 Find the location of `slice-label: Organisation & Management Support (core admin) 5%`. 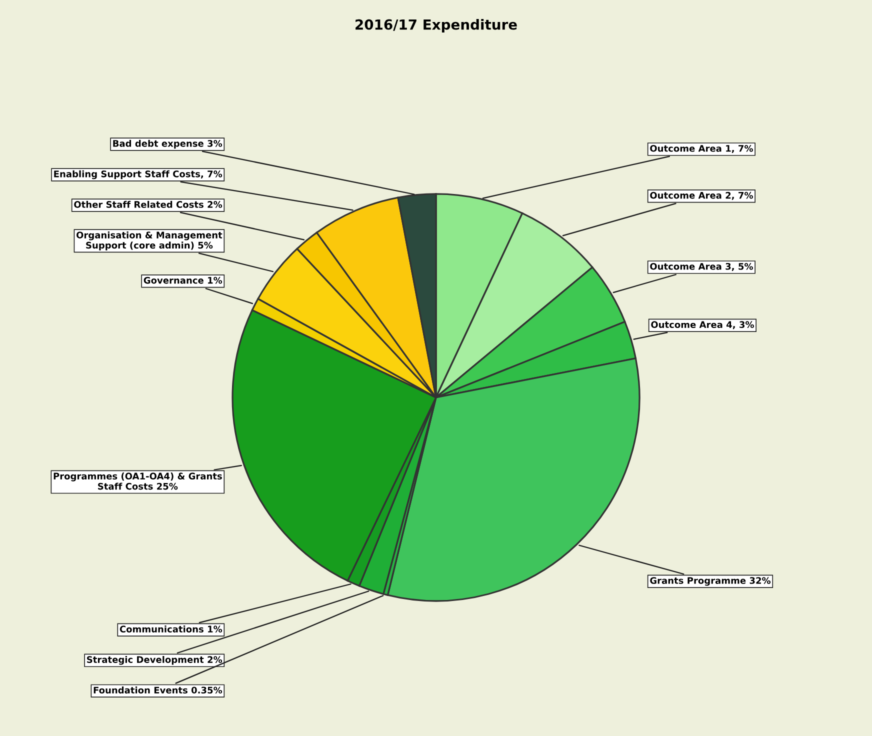

slice-label: Organisation & Management Support (core admin) 5% is located at coordinates (149, 240).